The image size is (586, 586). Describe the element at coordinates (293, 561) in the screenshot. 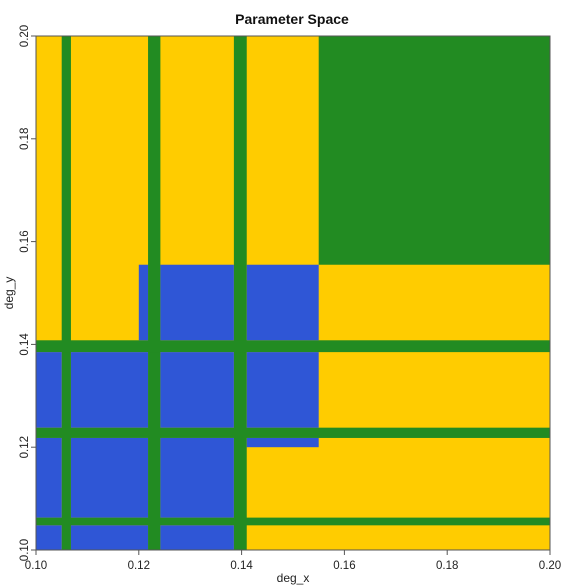

I see `x-axis: 0.10 0.12 0.14 0.16 0.18 0.20` at that location.